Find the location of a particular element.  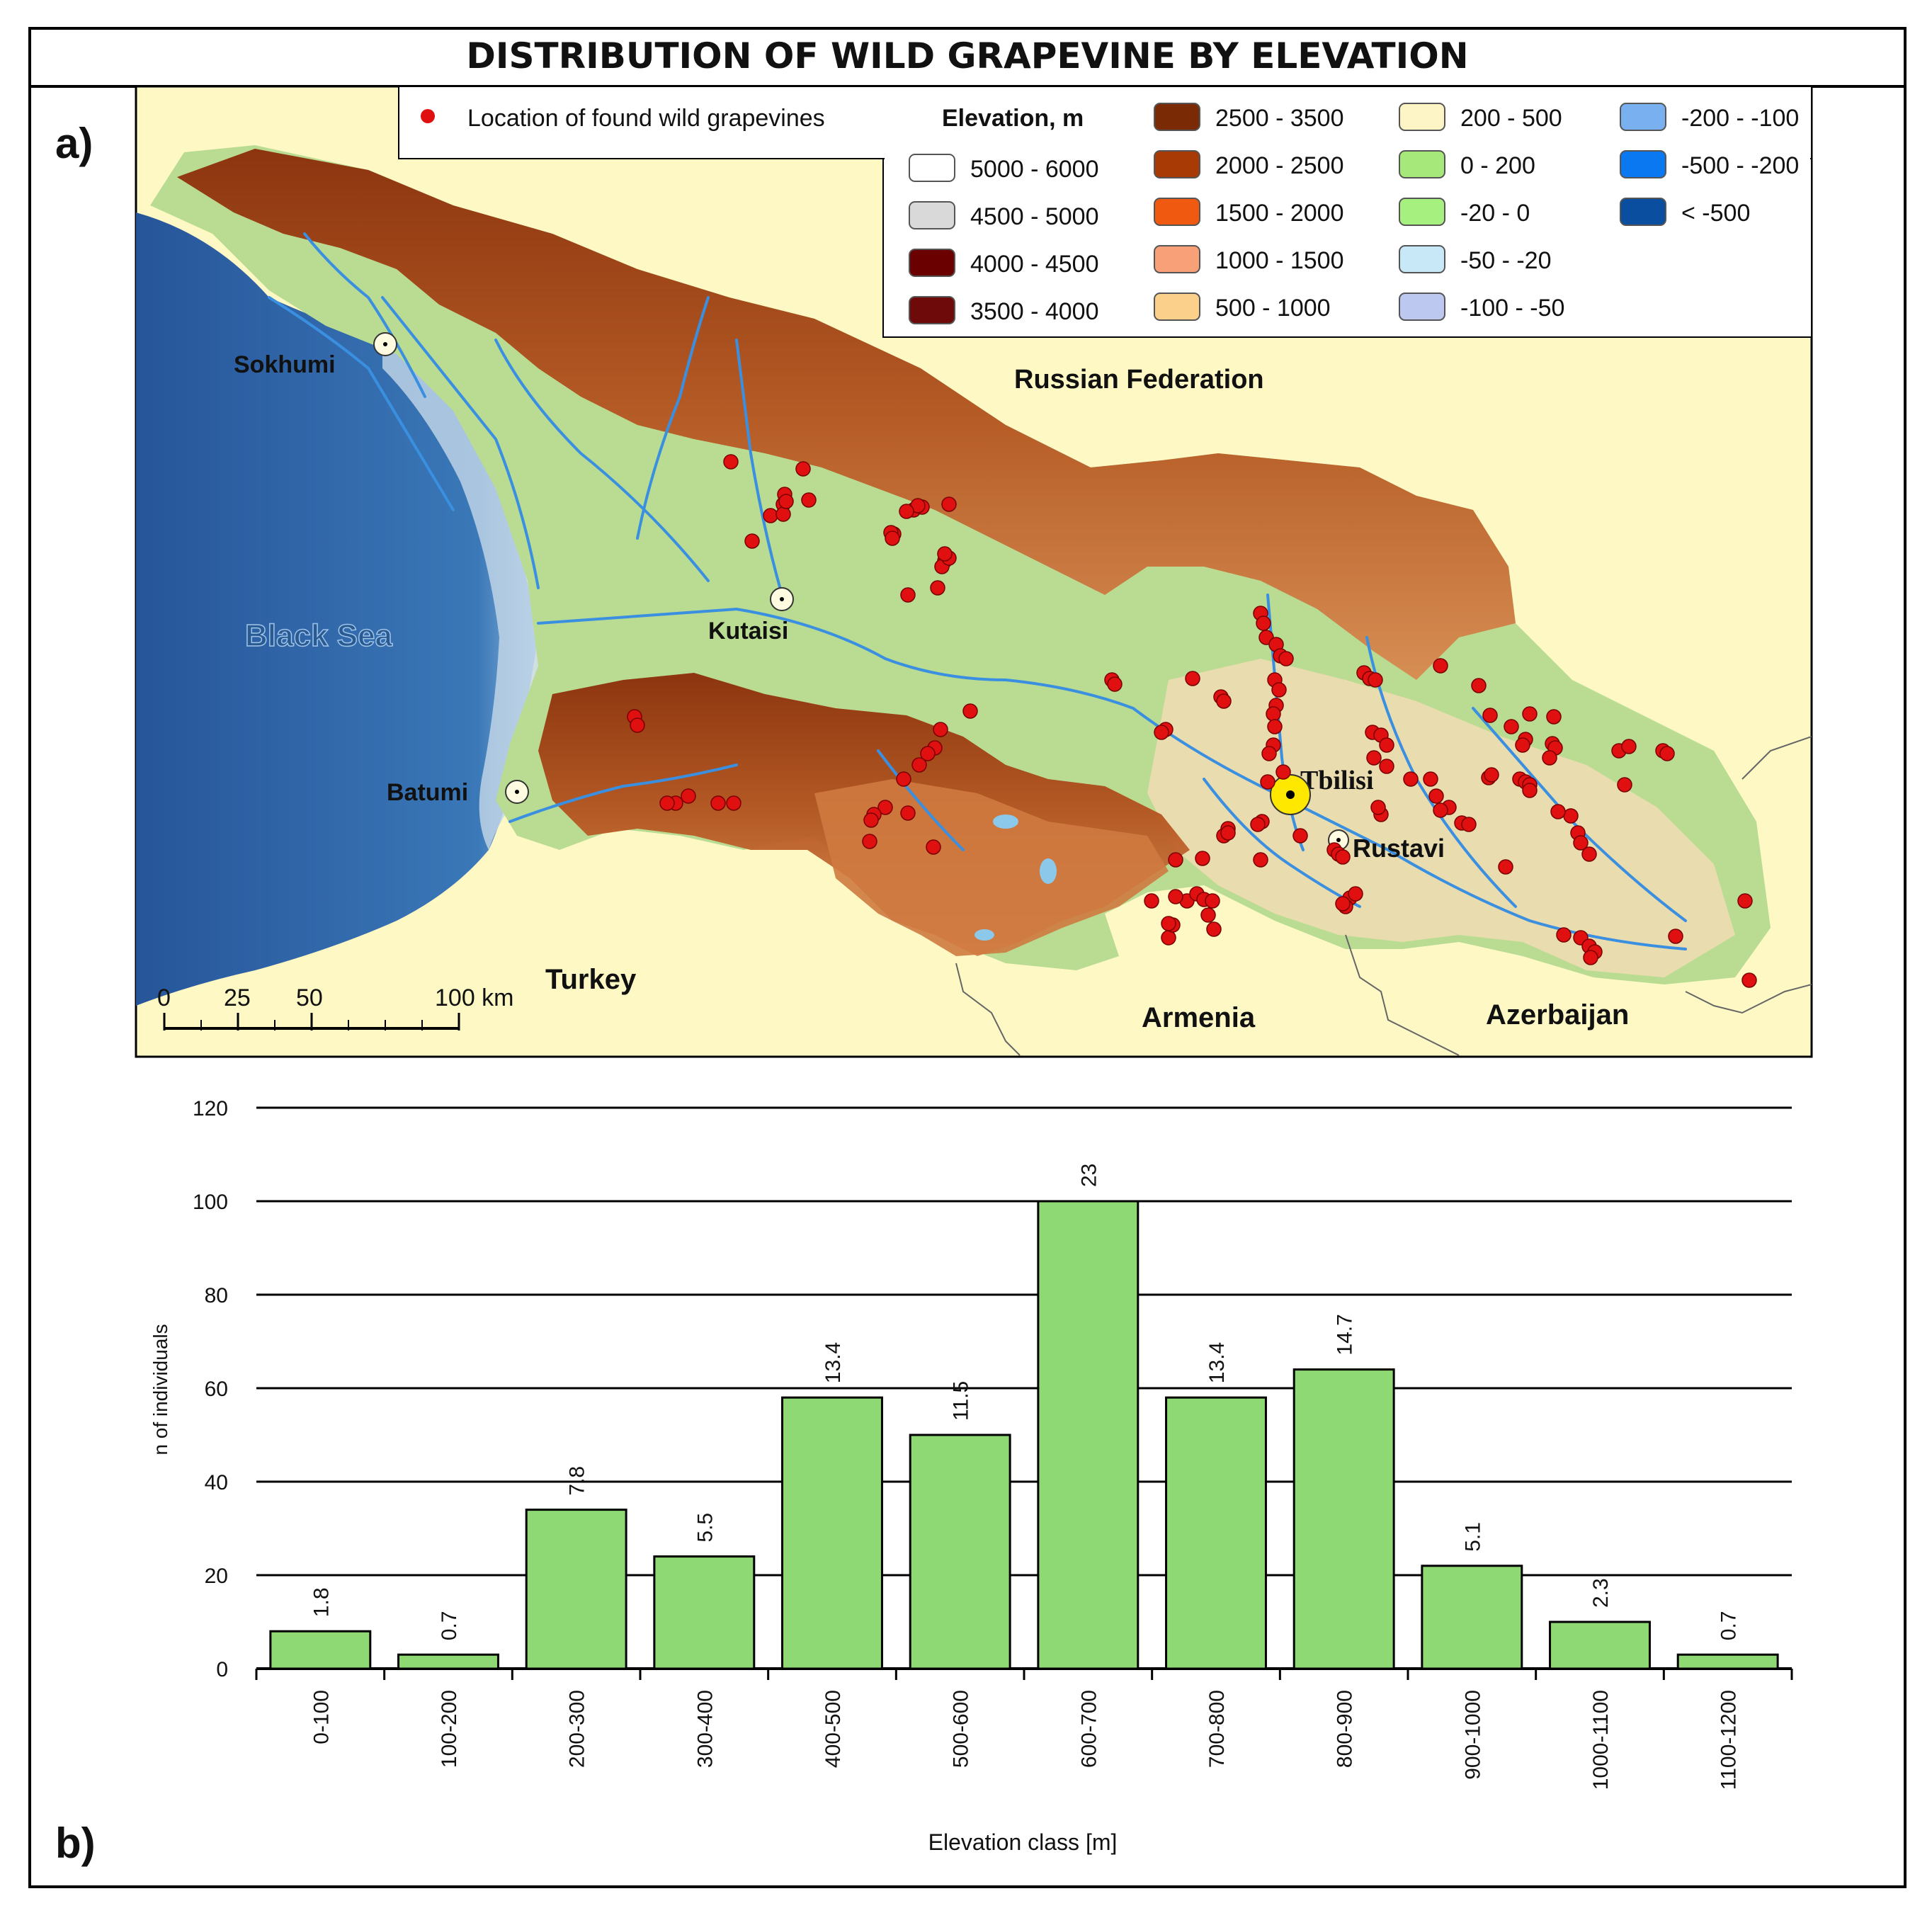

scale-tick-50: 50 is located at coordinates (309, 998).